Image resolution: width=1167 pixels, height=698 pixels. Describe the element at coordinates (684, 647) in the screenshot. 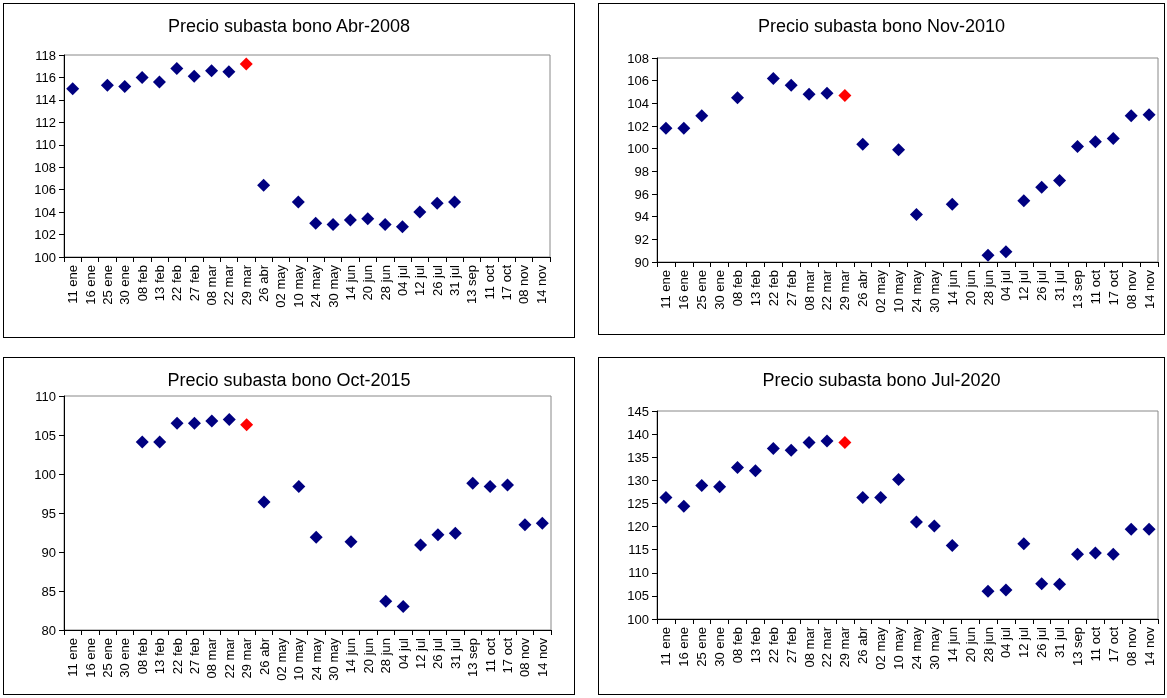

I see `x-tick-label: 16 ene` at that location.